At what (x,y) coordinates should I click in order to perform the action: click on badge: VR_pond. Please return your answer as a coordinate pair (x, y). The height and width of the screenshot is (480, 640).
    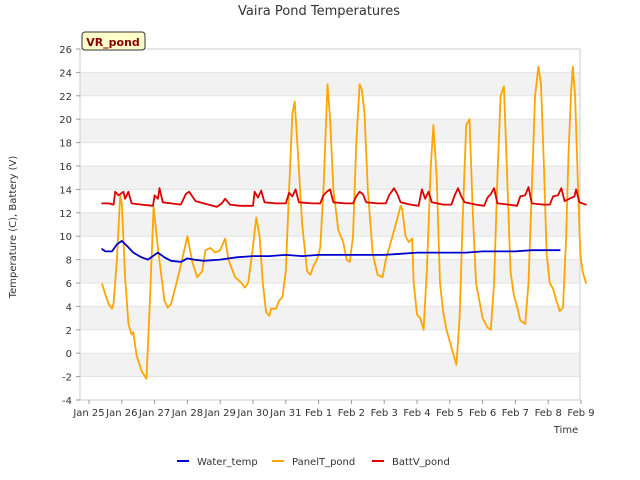
    Looking at the image, I should click on (113, 41).